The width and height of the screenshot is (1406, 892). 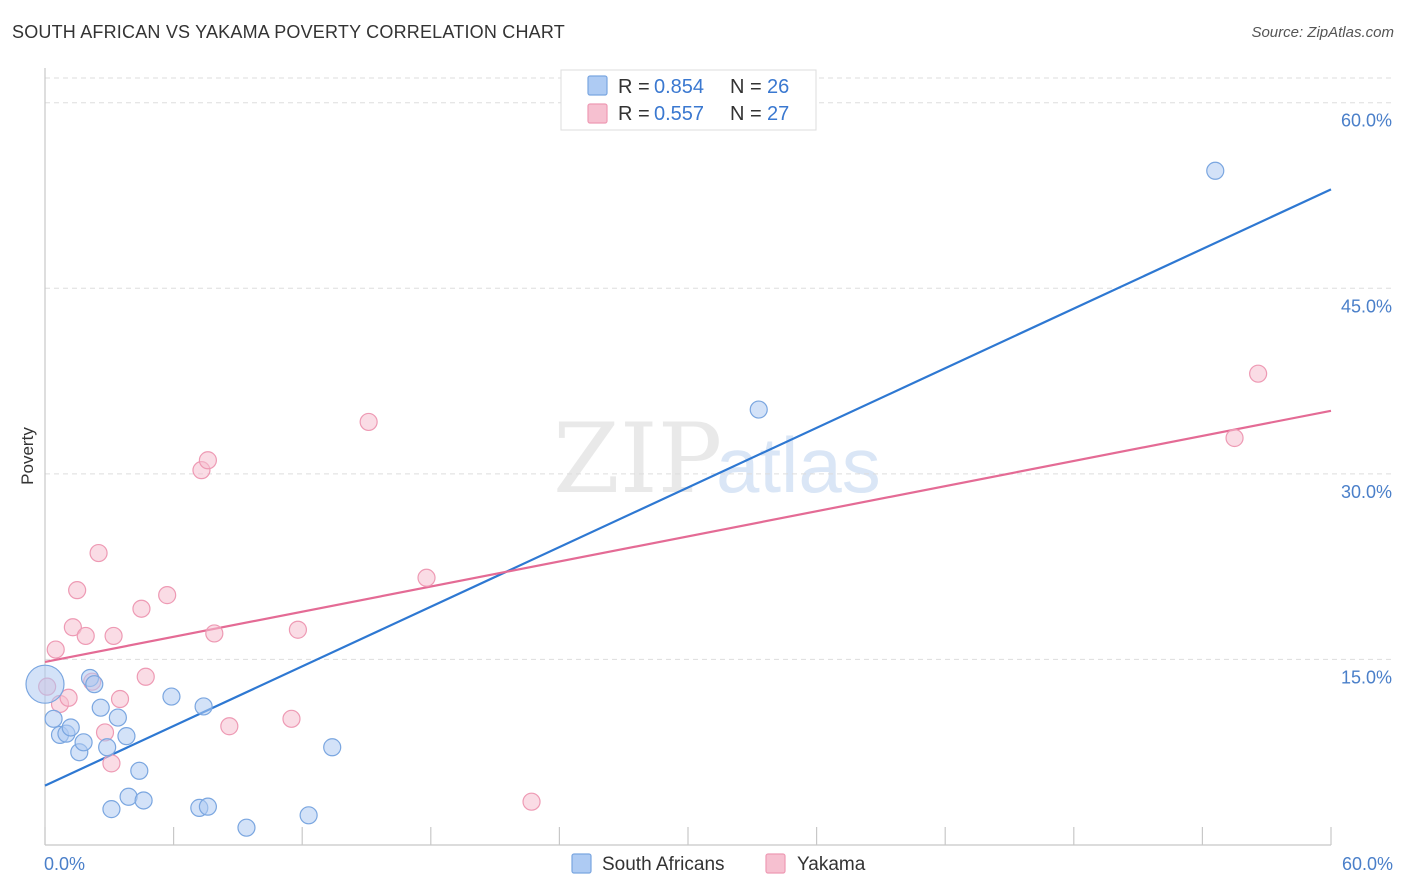 What do you see at coordinates (64, 864) in the screenshot?
I see `x-tick-label-0: 0.0%` at bounding box center [64, 864].